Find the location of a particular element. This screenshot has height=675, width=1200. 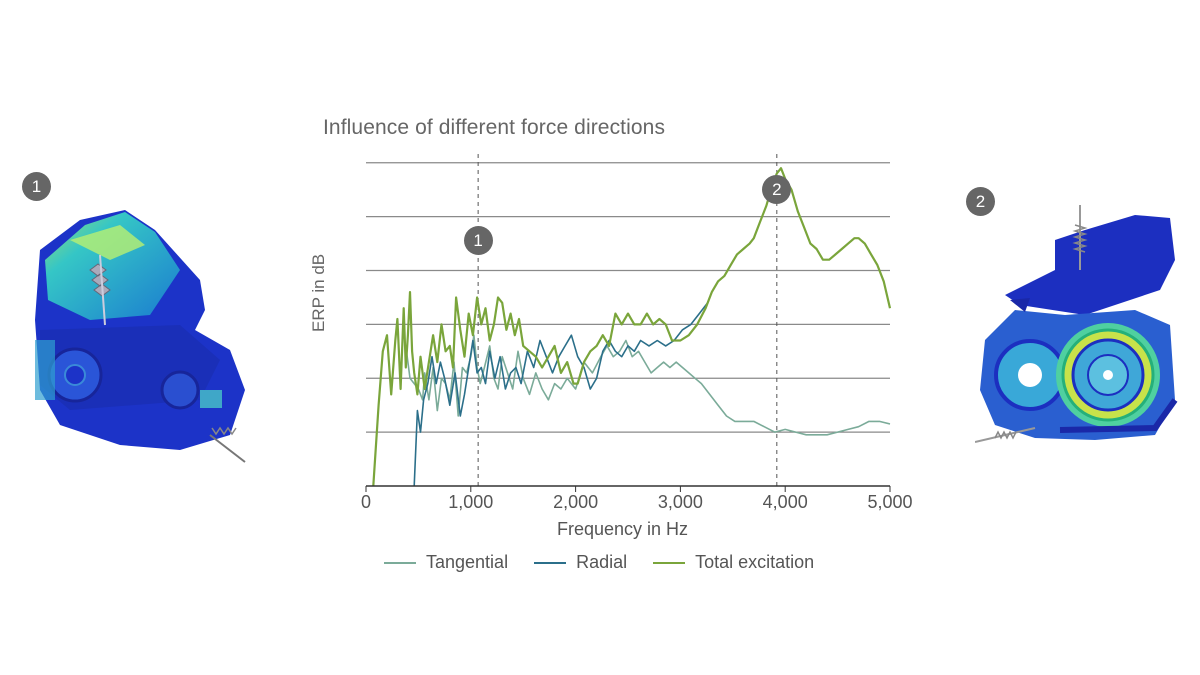

x-axis-label: Frequency in Hz is located at coordinates (623, 529).